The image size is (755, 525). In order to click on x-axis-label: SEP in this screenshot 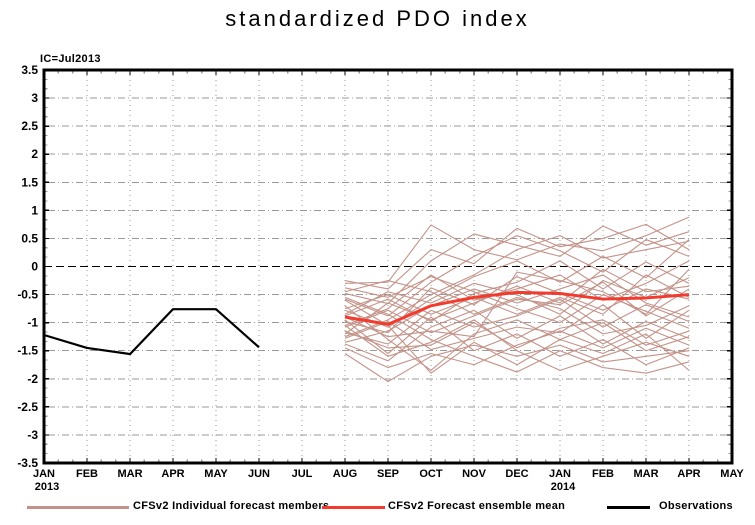, I will do `click(388, 474)`.